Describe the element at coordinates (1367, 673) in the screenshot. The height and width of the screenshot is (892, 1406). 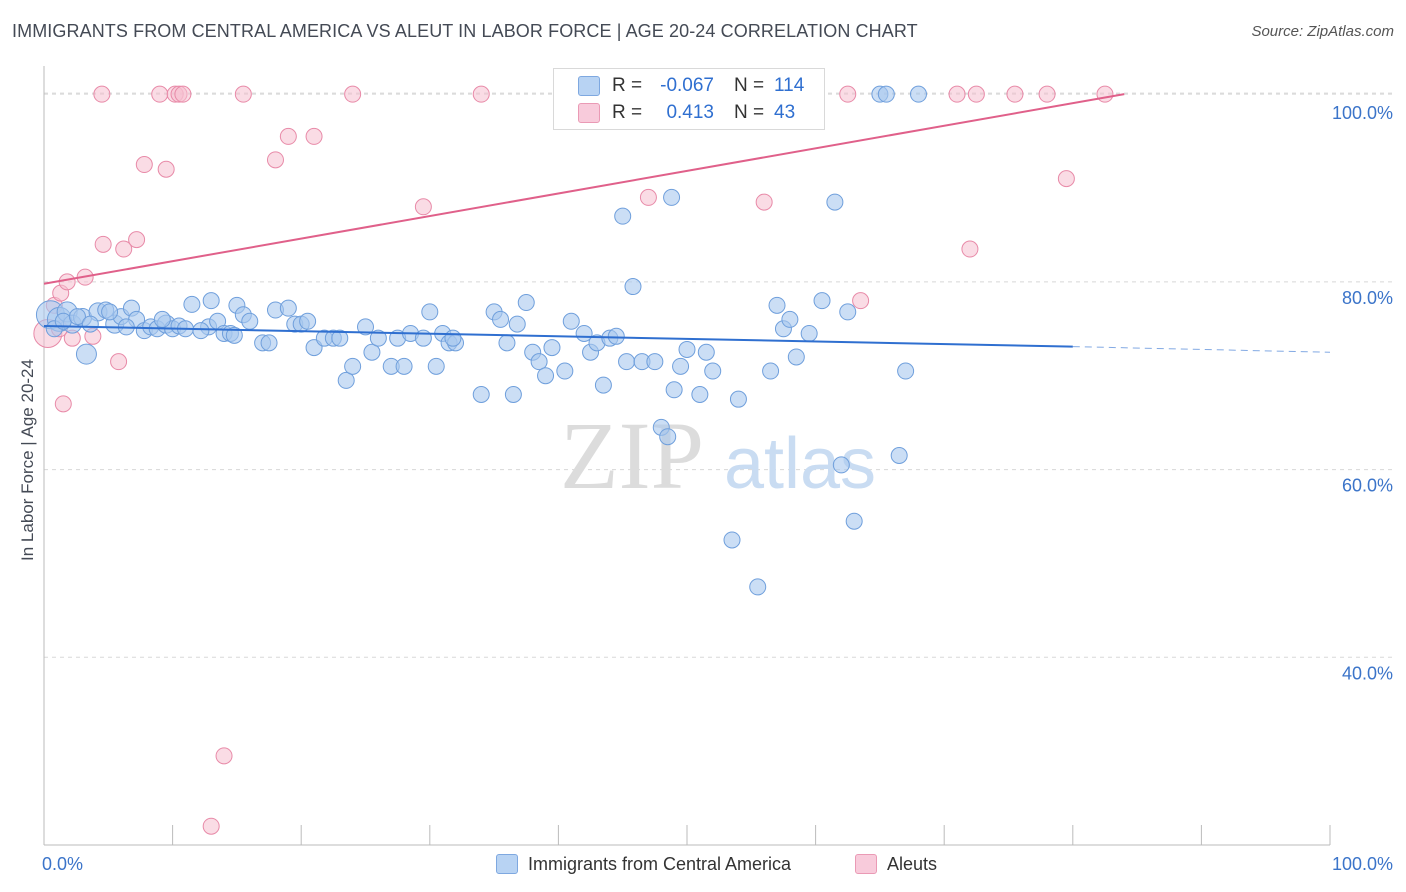
I see `y-tick-label: 40.0%` at that location.